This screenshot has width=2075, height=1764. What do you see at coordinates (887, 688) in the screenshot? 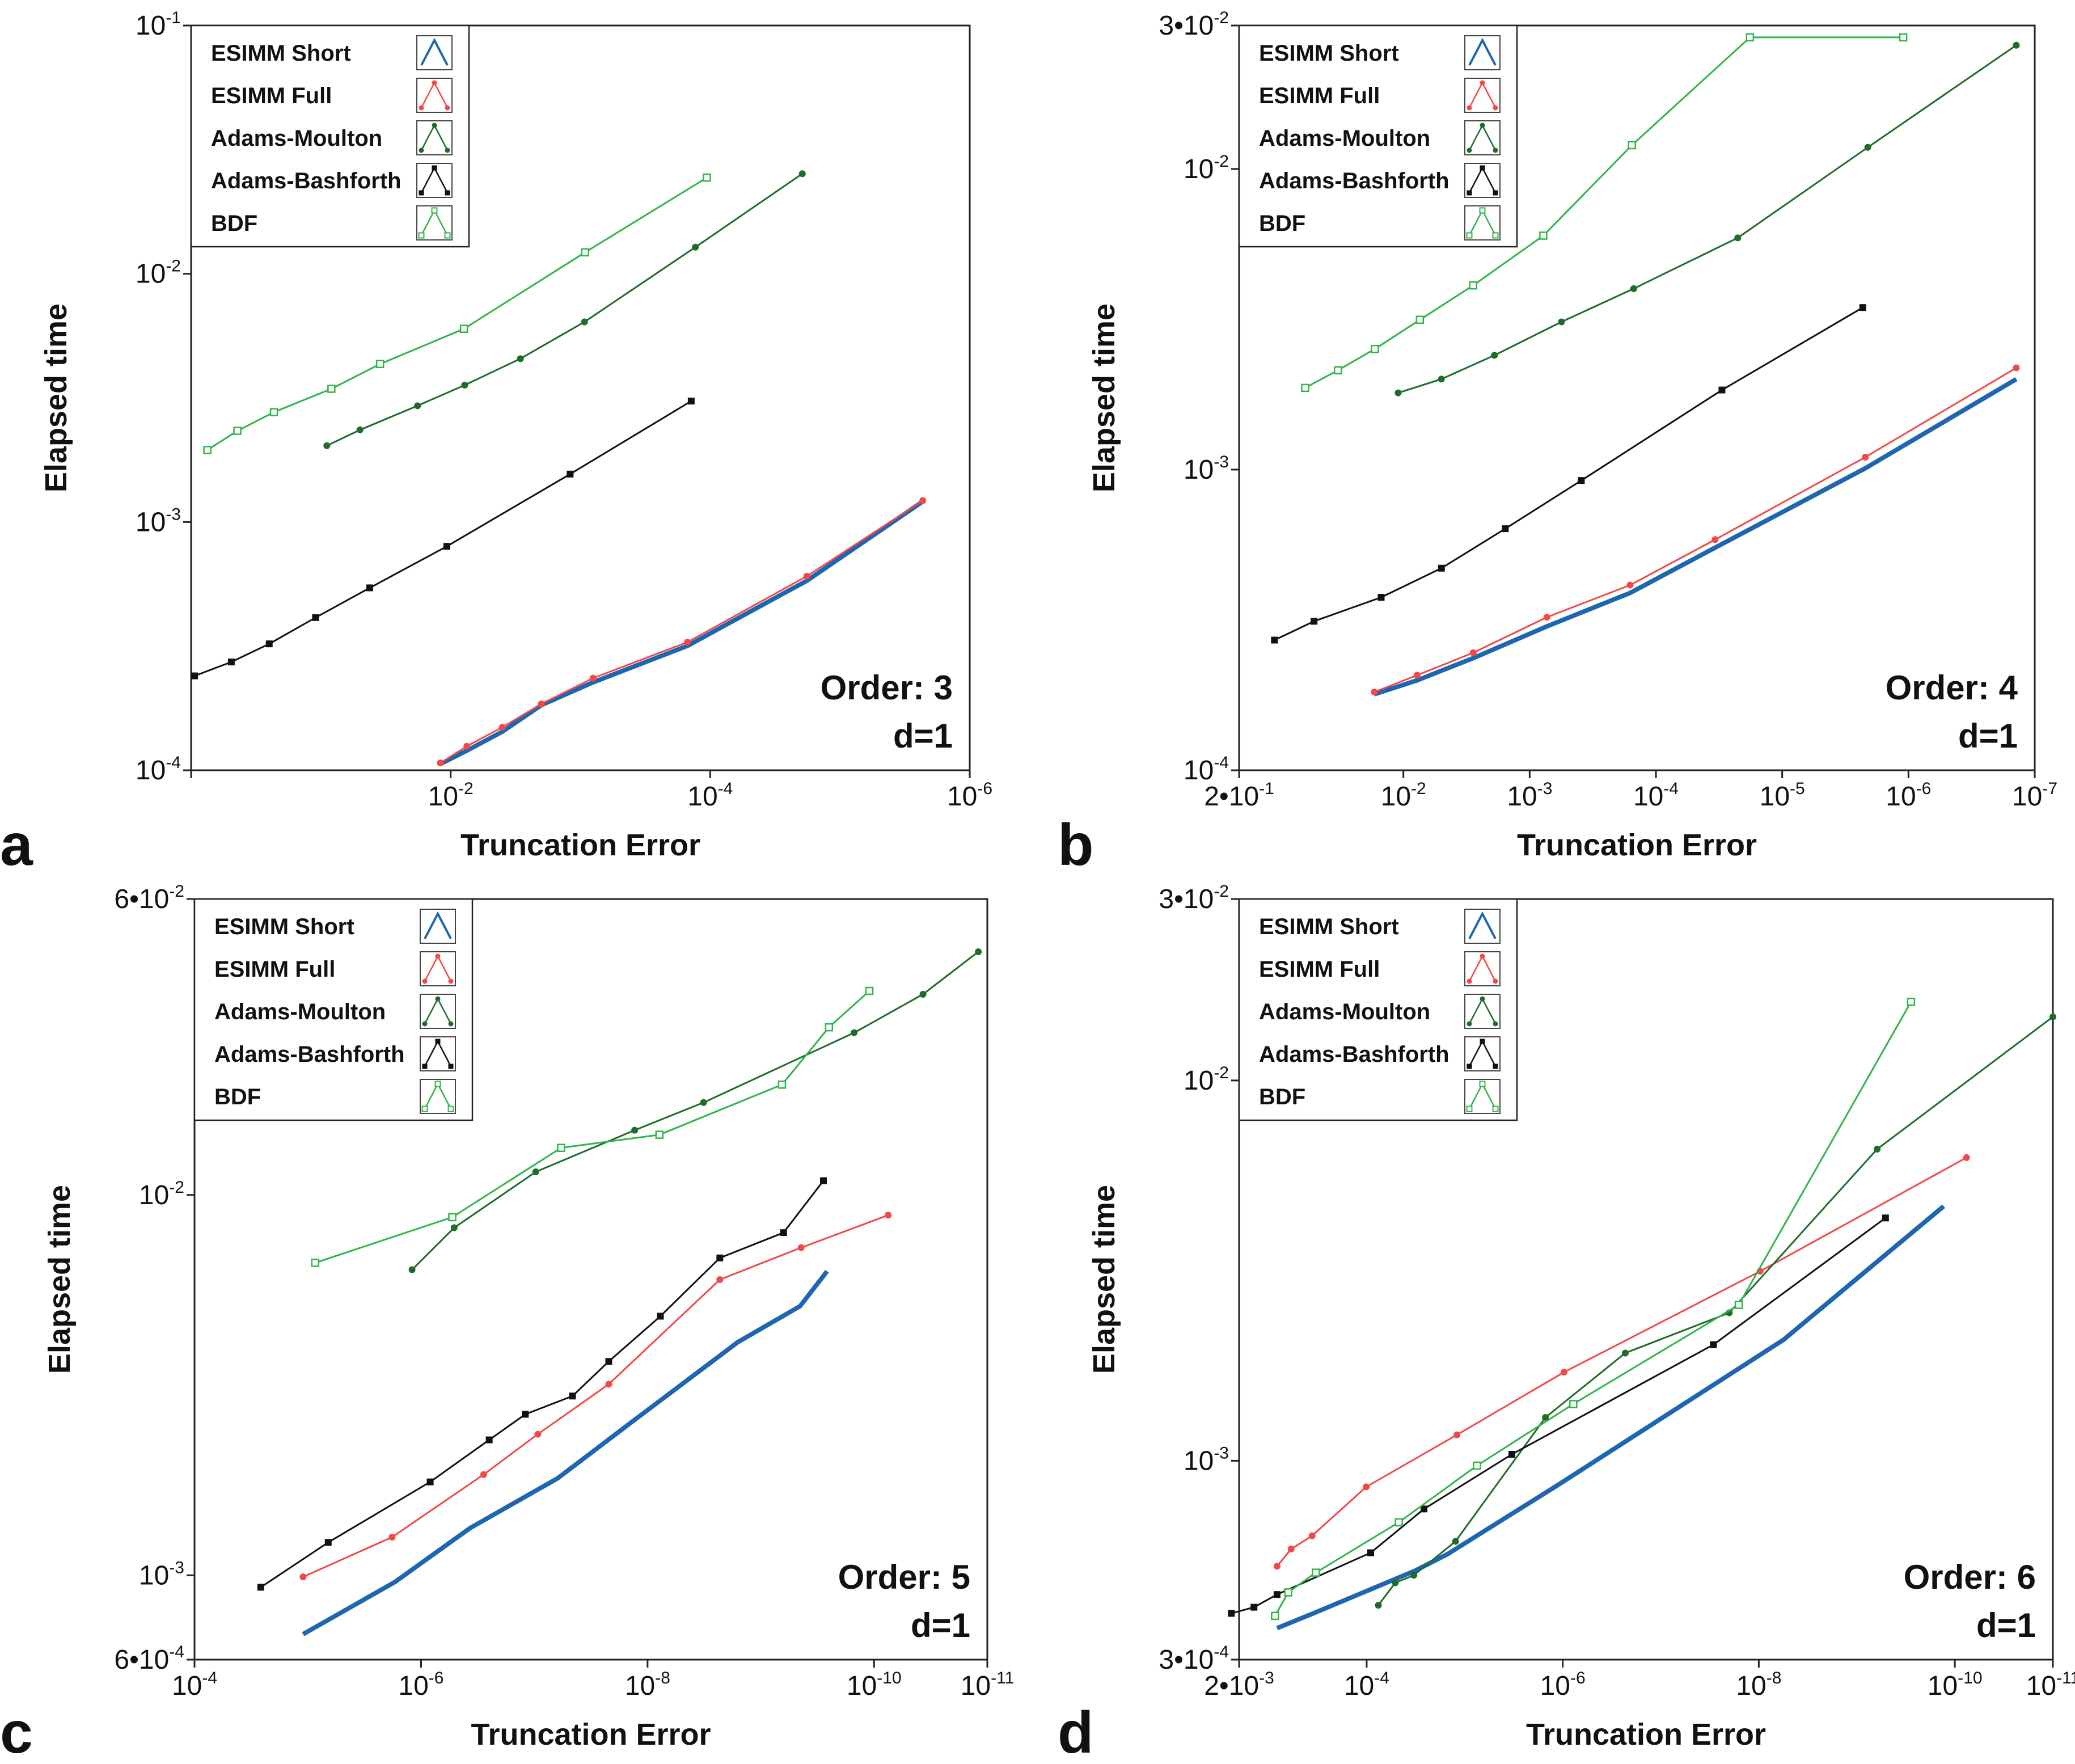
I see `order-annotation: Order: 3` at bounding box center [887, 688].